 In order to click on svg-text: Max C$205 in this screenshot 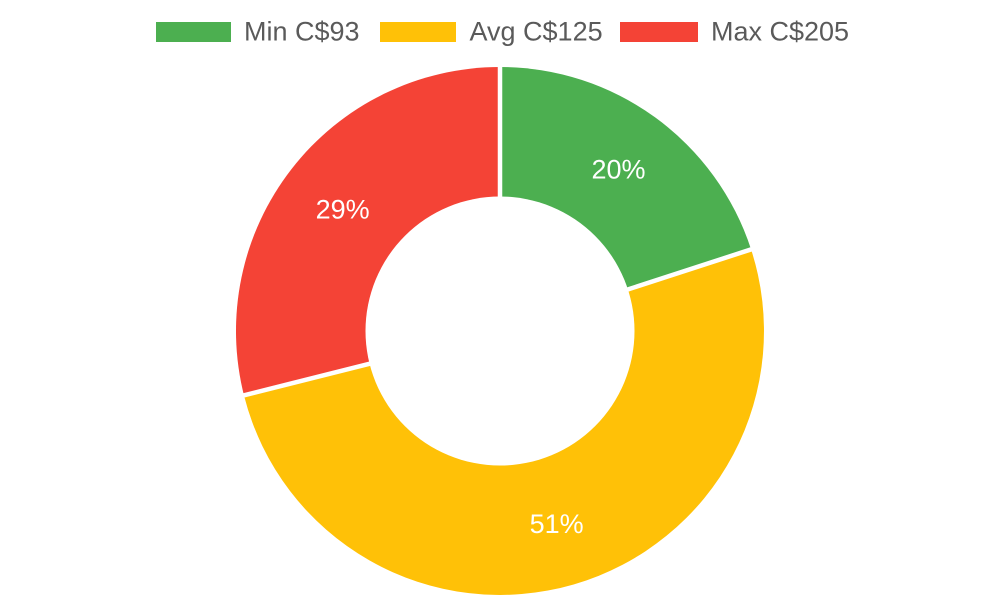, I will do `click(780, 32)`.